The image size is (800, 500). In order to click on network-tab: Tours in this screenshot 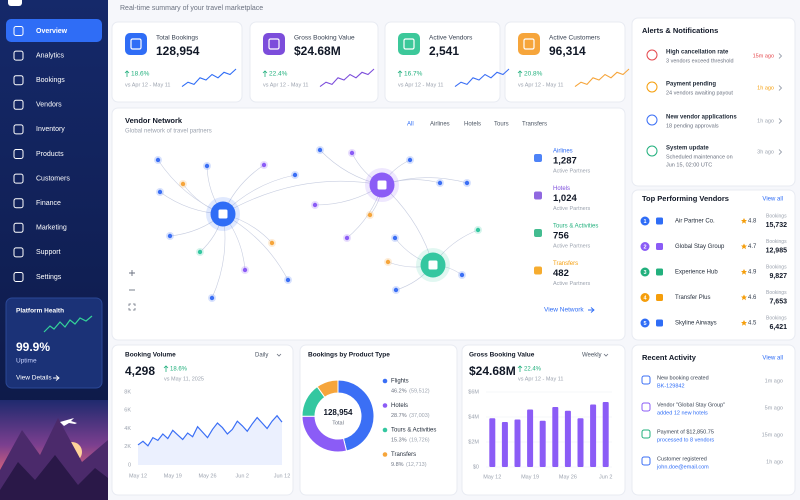, I will do `click(501, 125)`.